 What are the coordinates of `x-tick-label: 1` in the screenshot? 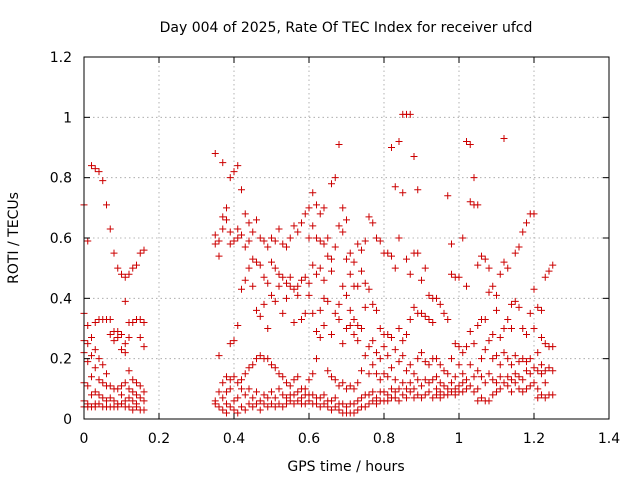 It's located at (459, 439).